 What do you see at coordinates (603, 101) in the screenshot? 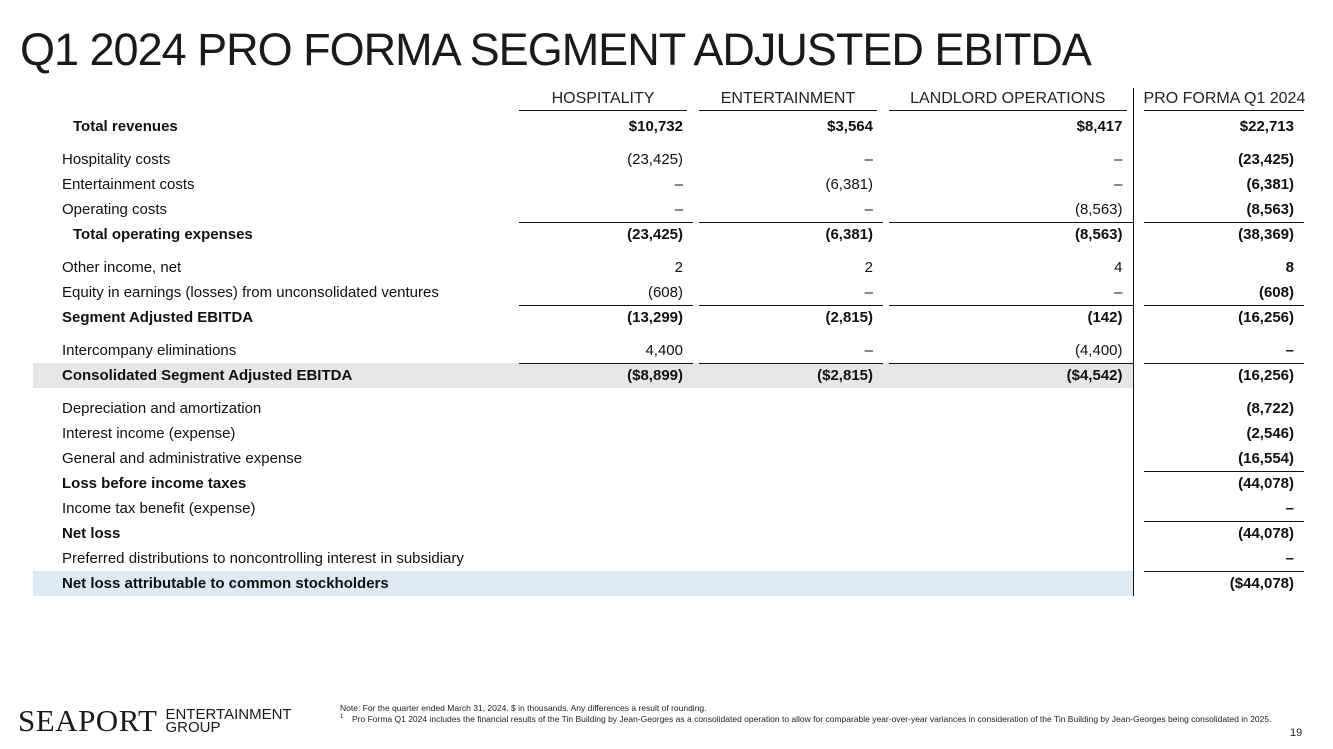
I see `header-hospitality: HOSPITALITY` at bounding box center [603, 101].